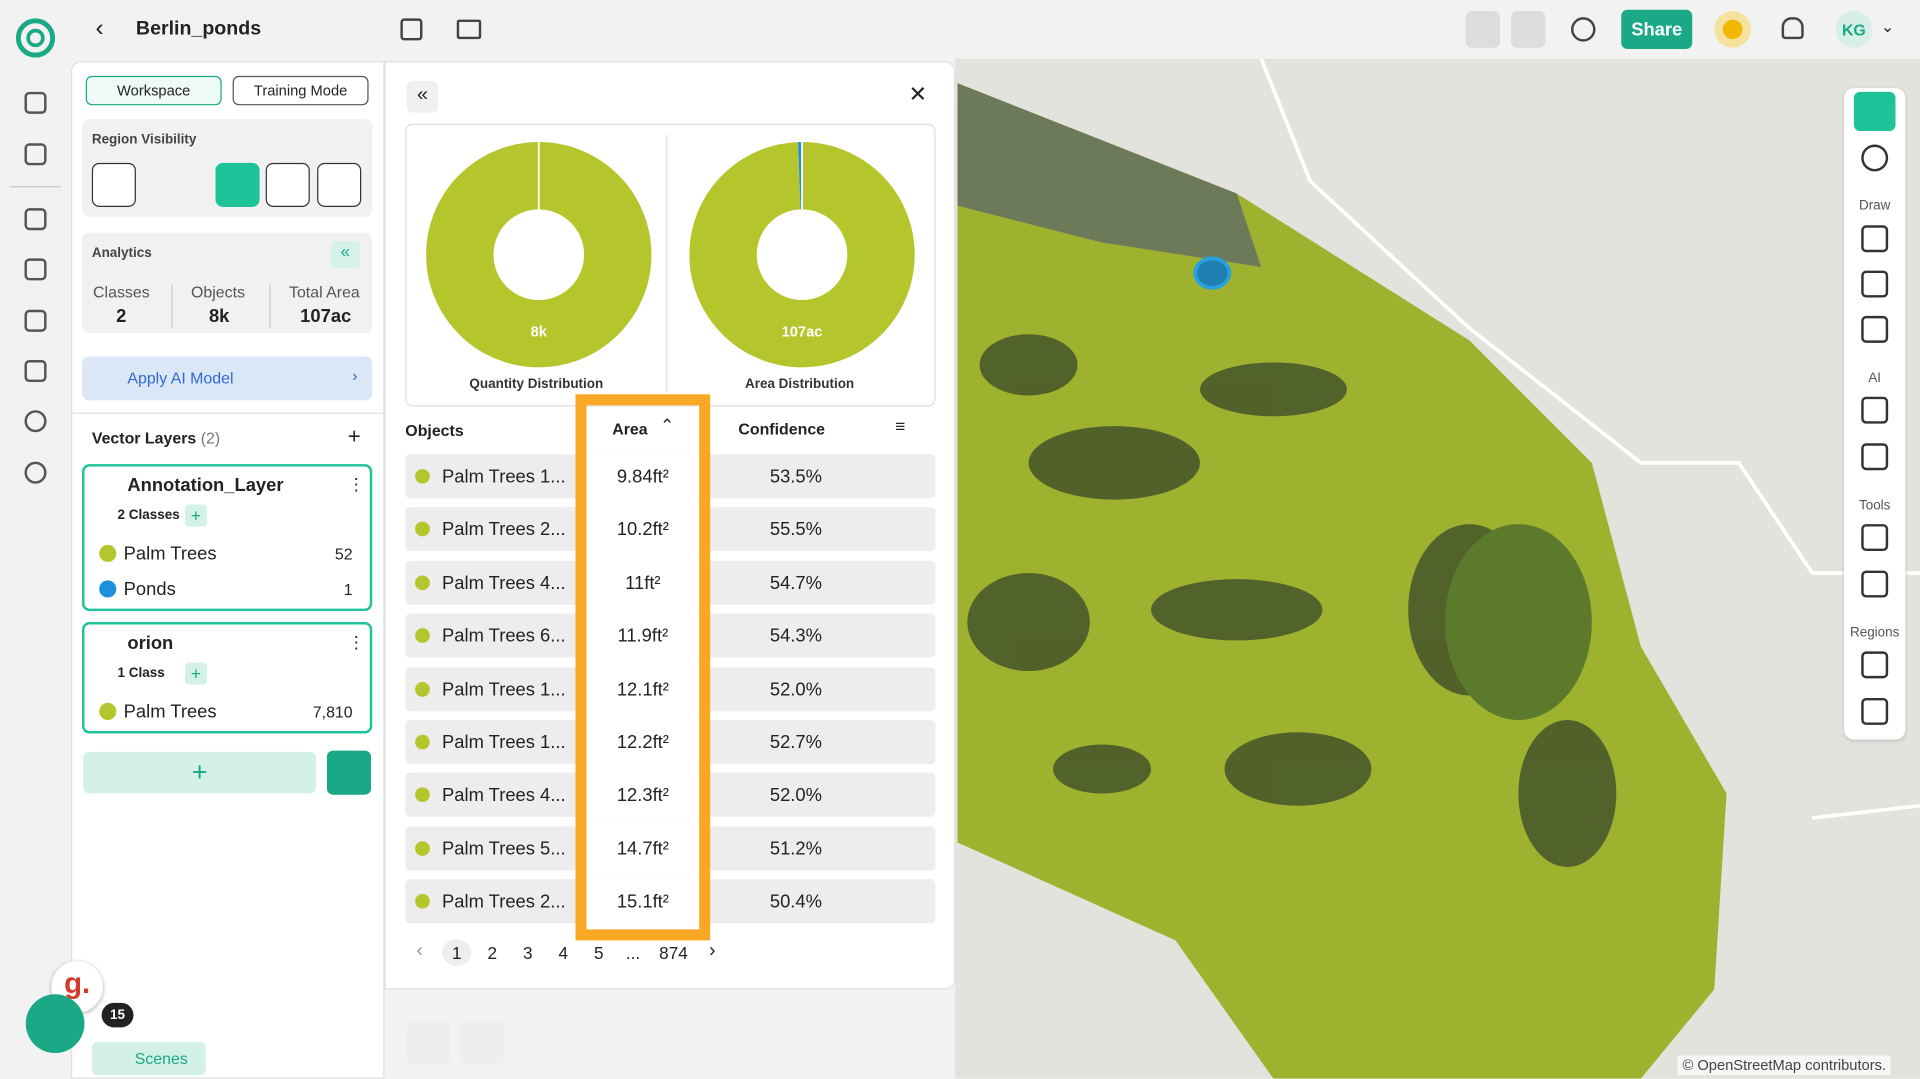 This screenshot has width=1920, height=1079. Describe the element at coordinates (799, 383) in the screenshot. I see `donut-title: Area Distribution` at that location.